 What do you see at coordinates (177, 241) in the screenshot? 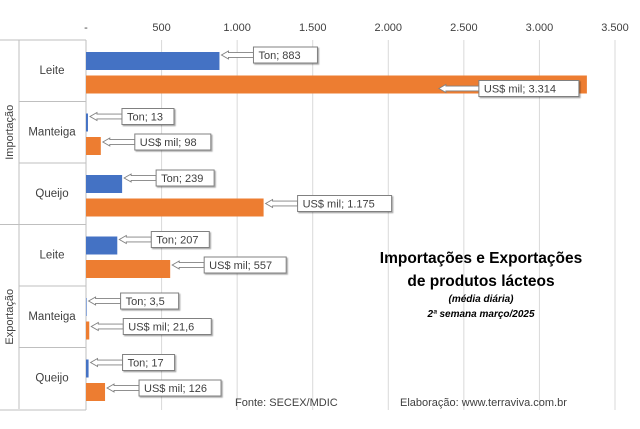
I see `data-label-ton: Ton; 207` at bounding box center [177, 241].